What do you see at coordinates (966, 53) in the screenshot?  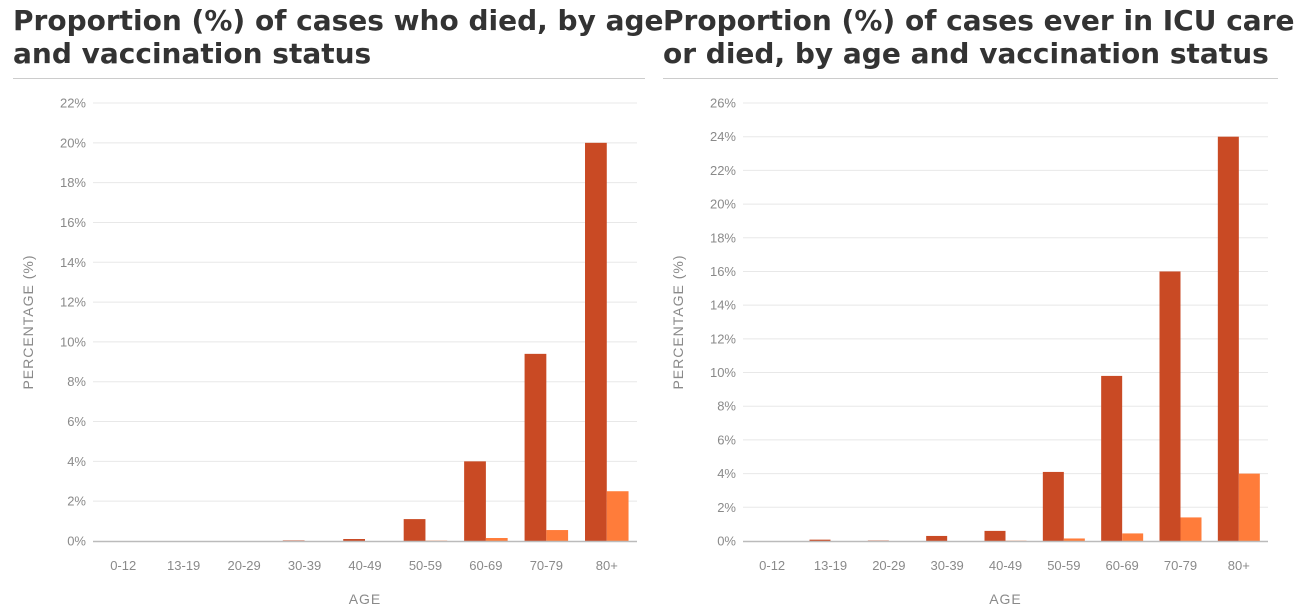 I see `chart-title-line-2: or died, by age and vaccination status` at bounding box center [966, 53].